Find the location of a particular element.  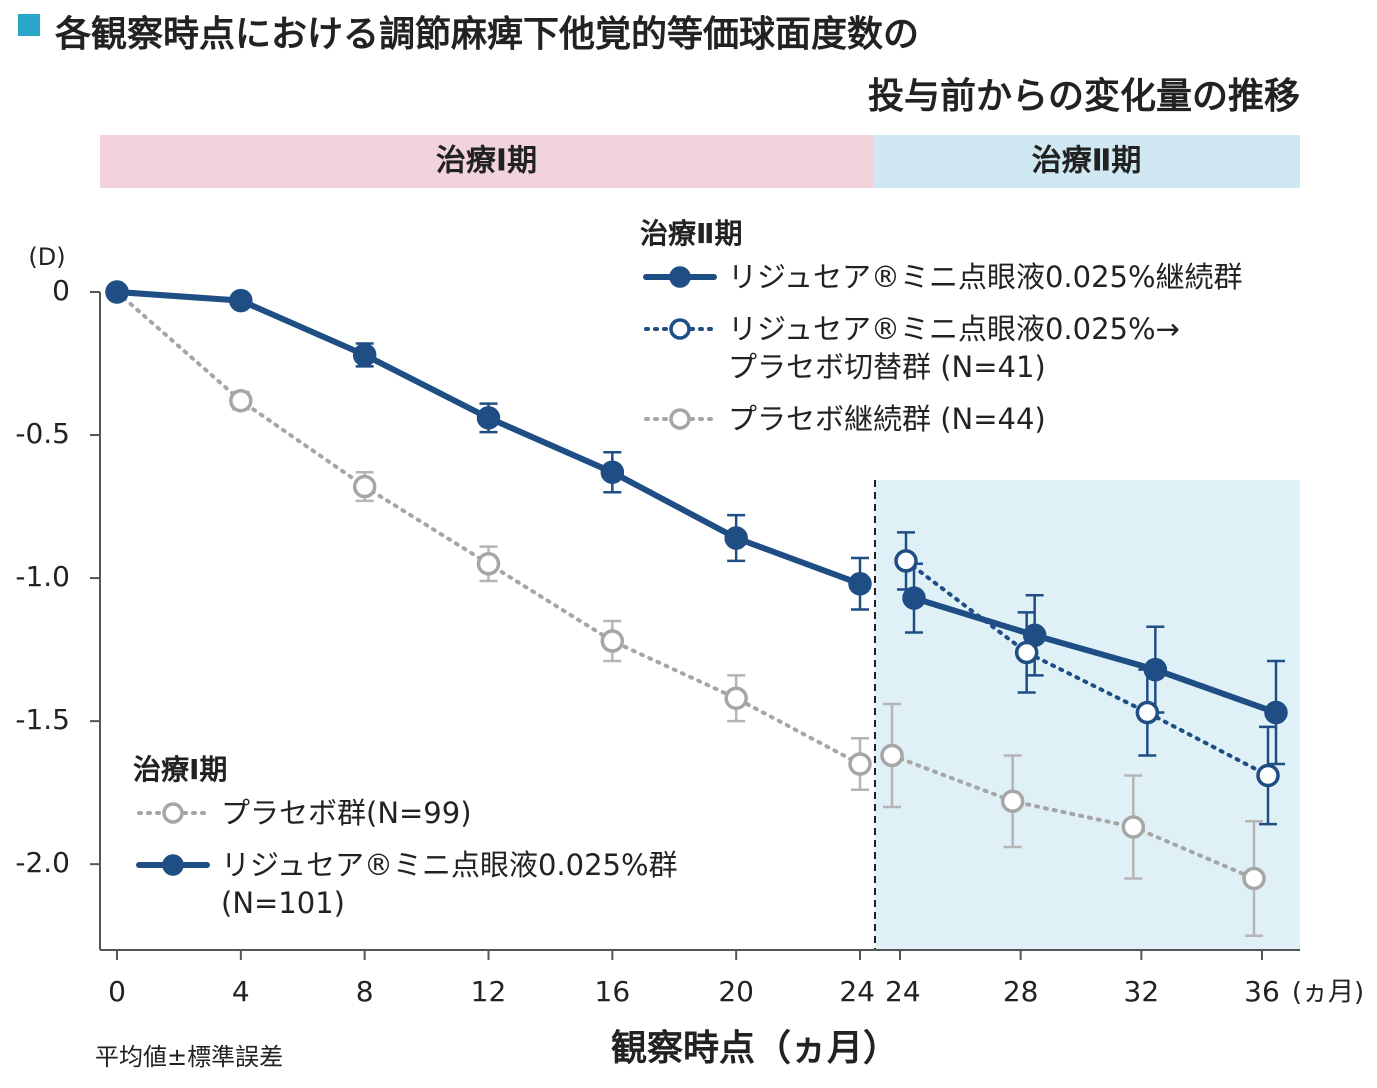

x-tick-label: 4 is located at coordinates (241, 991).